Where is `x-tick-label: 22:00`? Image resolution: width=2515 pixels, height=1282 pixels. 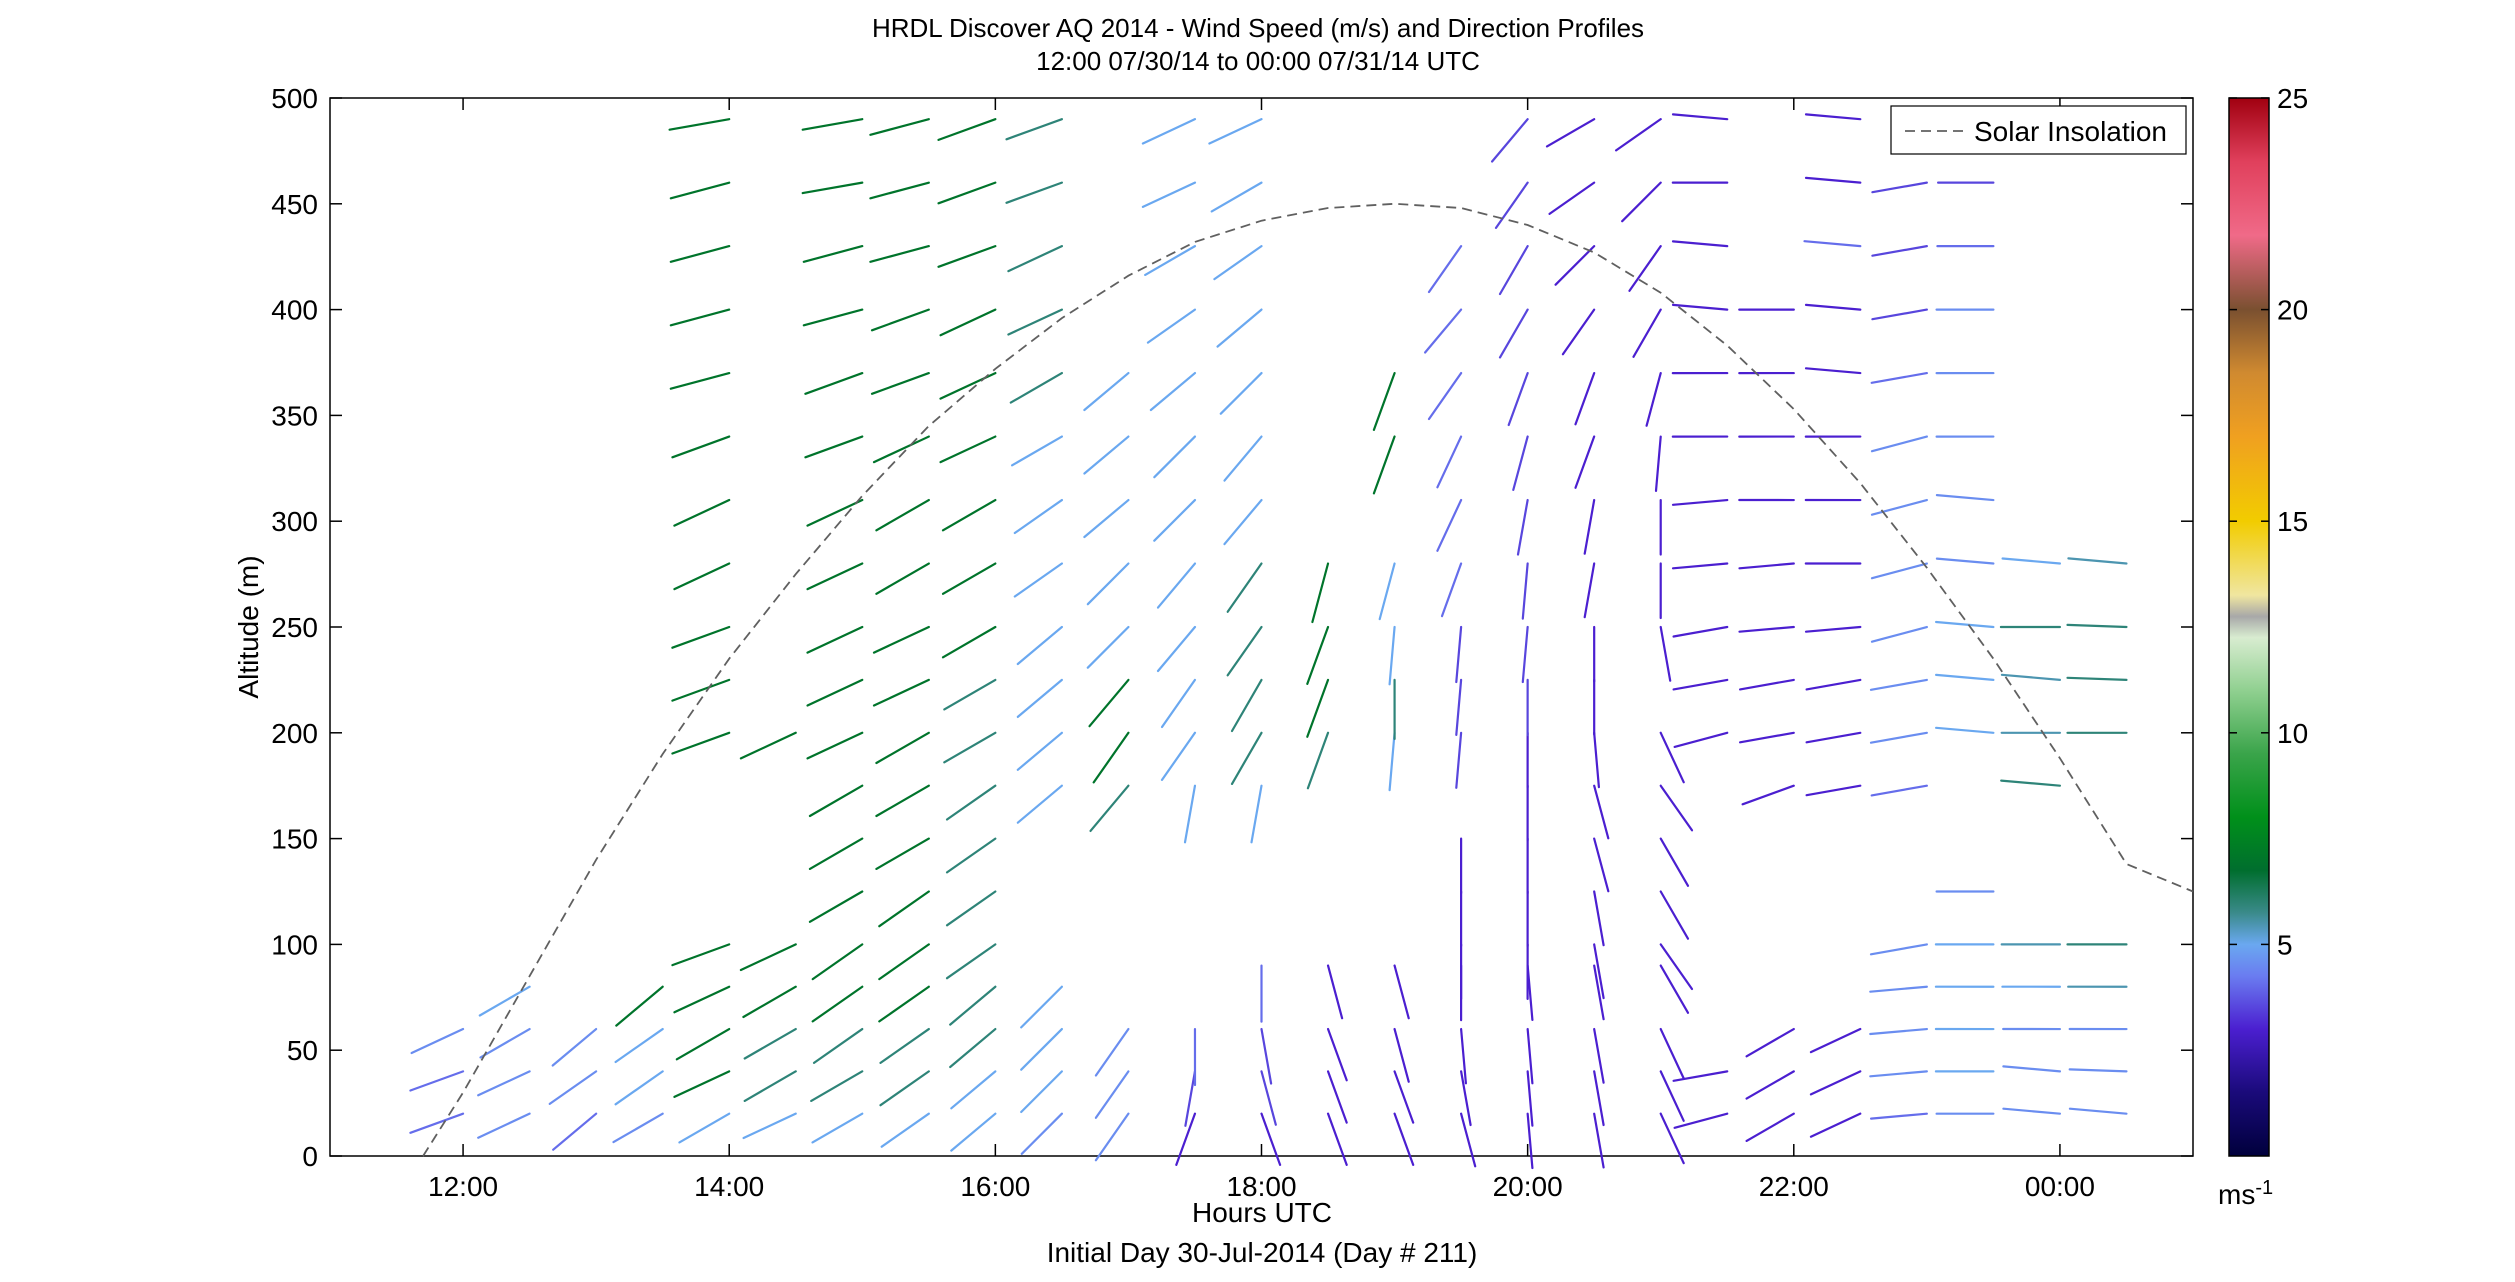
x-tick-label: 22:00 is located at coordinates (1794, 1186).